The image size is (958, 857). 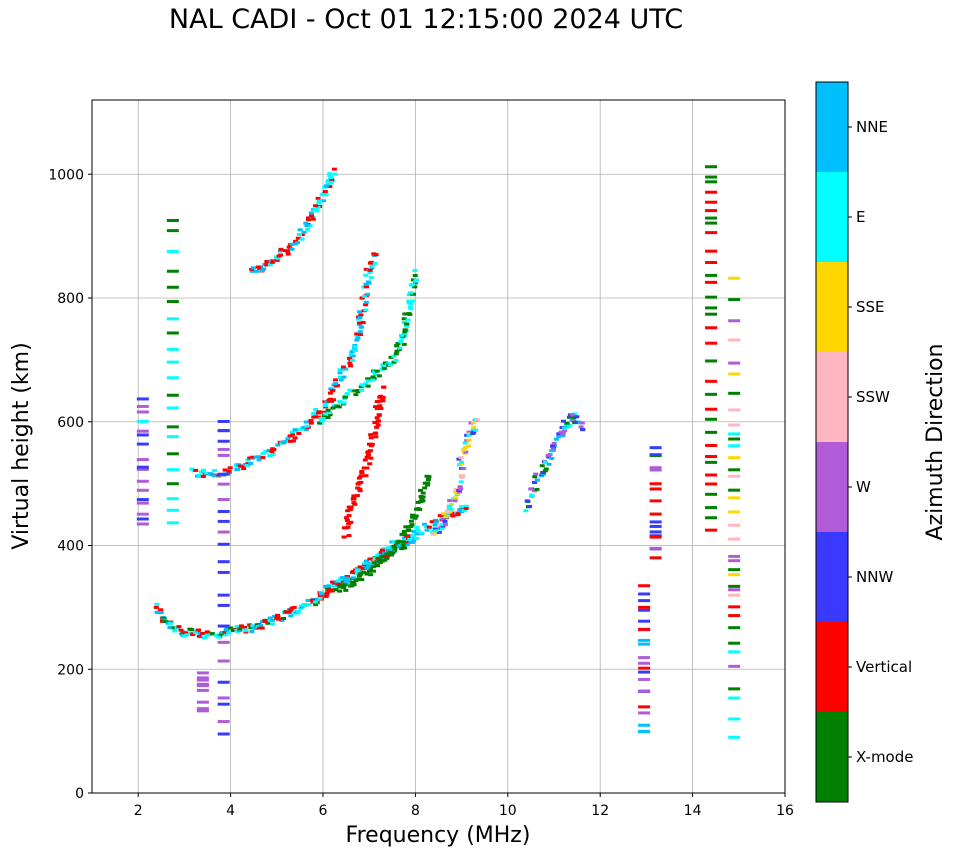 What do you see at coordinates (832, 307) in the screenshot?
I see `colorbar-swatch-sse` at bounding box center [832, 307].